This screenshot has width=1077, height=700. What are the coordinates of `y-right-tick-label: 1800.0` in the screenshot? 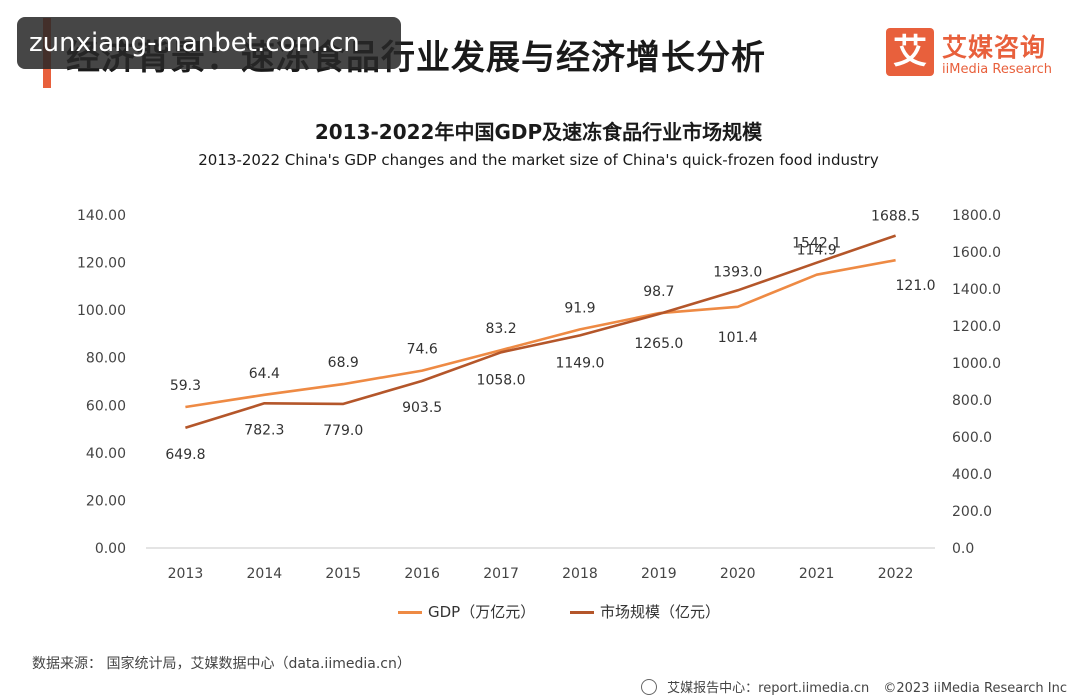 It's located at (976, 216).